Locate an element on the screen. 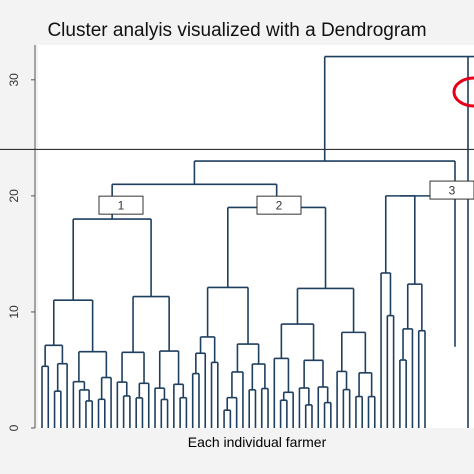 The height and width of the screenshot is (474, 474). cluster-label: 2 is located at coordinates (279, 206).